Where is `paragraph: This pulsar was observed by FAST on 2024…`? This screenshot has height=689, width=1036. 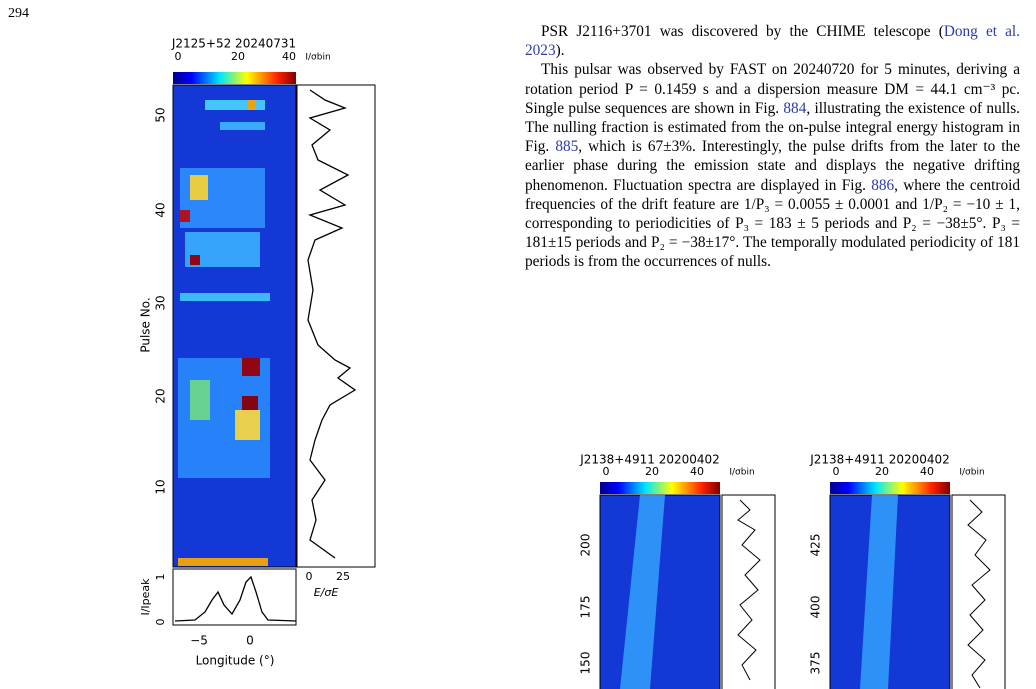
paragraph: This pulsar was observed by FAST on 2024… is located at coordinates (772, 165).